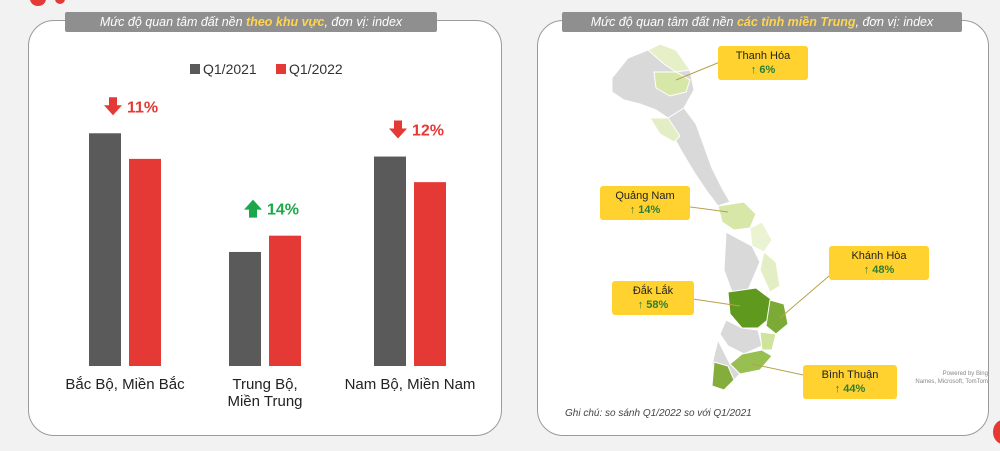  I want to click on callout-khanh-hoa: Khánh Hòa ↑ 48%, so click(879, 263).